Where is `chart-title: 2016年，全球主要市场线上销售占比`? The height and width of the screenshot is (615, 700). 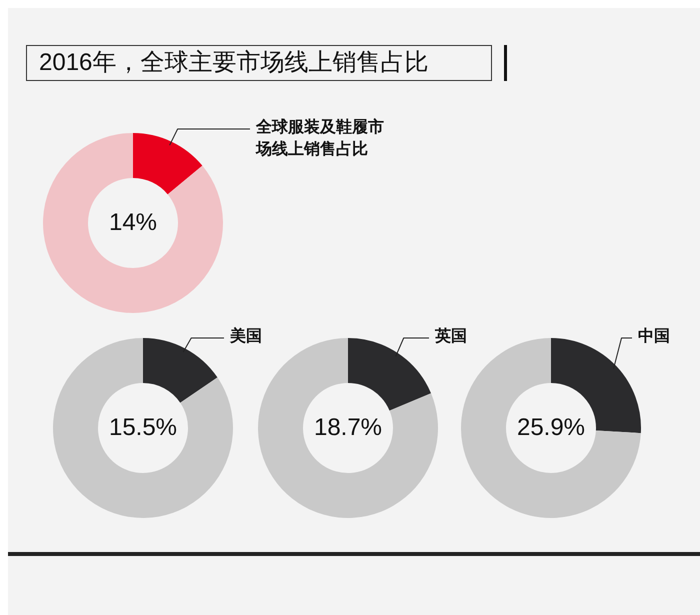 chart-title: 2016年，全球主要市场线上销售占比 is located at coordinates (259, 63).